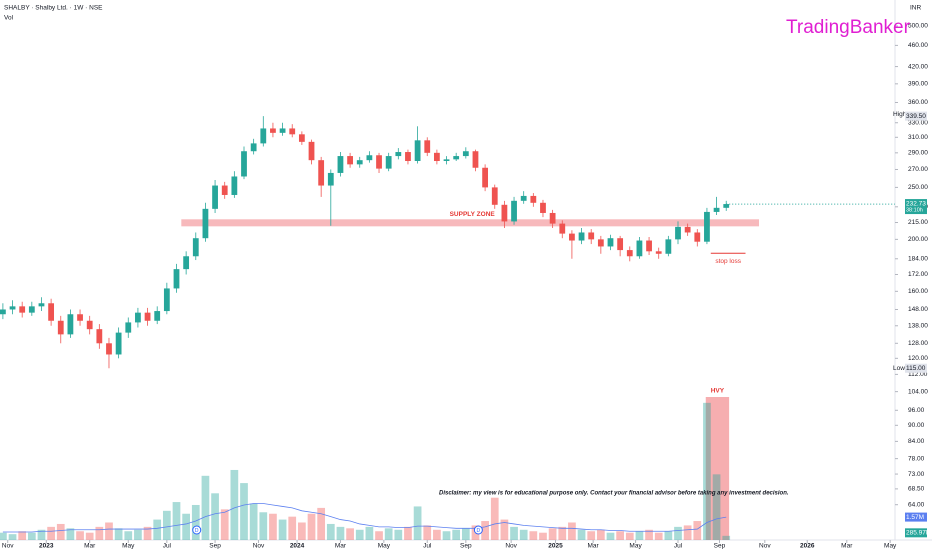 This screenshot has height=550, width=932. I want to click on volume-ma-label: 1.57M, so click(915, 517).